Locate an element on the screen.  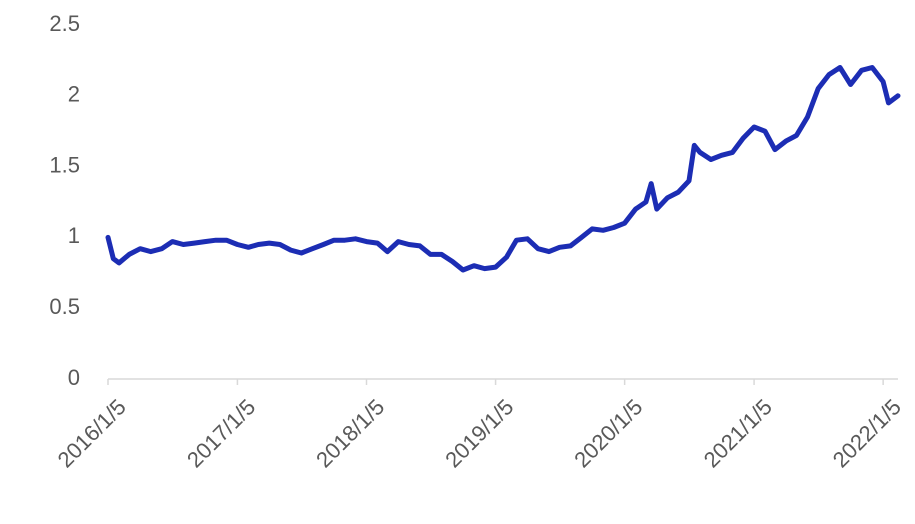
y-tick-label: 2 is located at coordinates (74, 94).